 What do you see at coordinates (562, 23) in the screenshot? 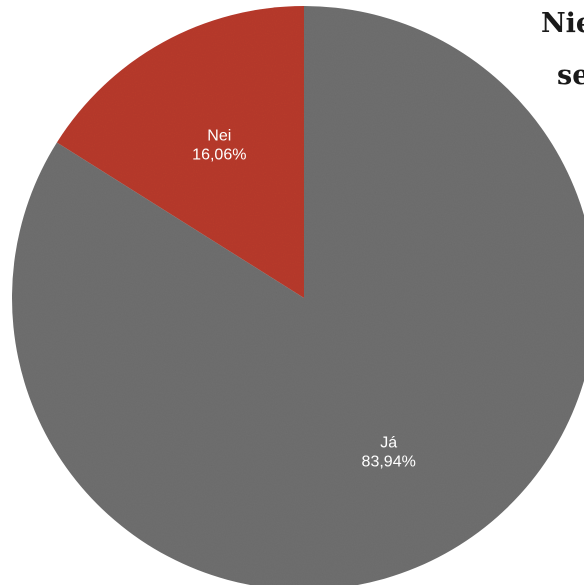
I see `title-line-1: Nie` at bounding box center [562, 23].